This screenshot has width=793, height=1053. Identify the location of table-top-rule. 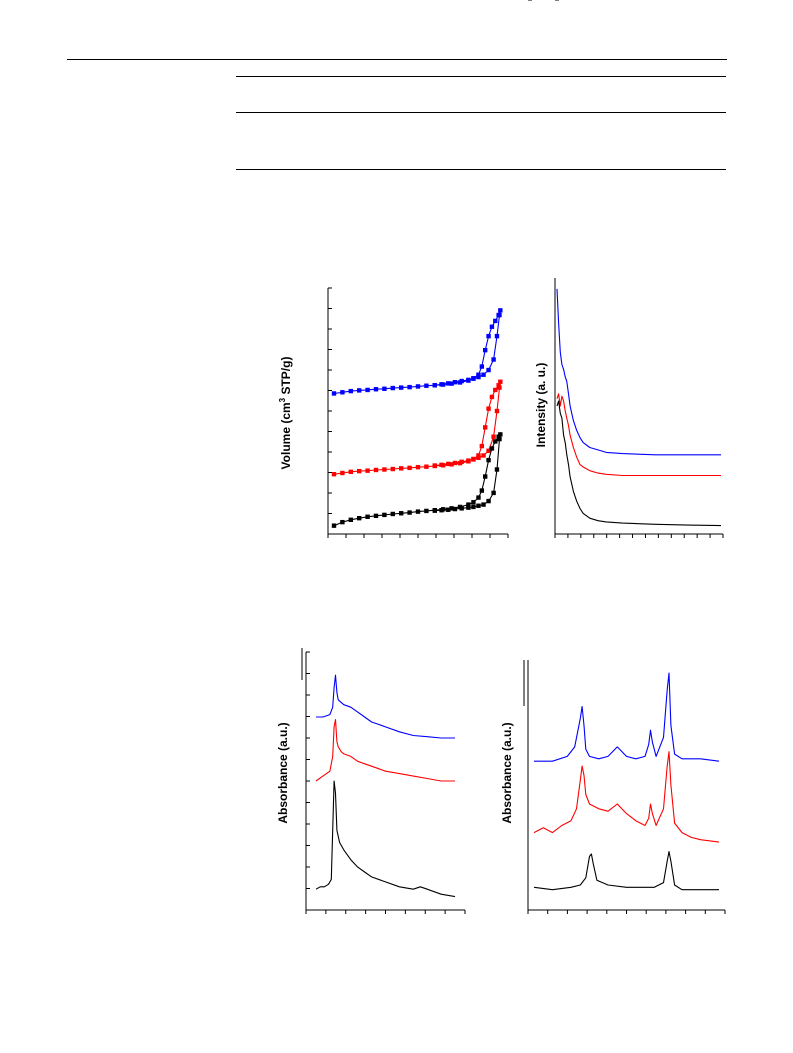
(481, 76).